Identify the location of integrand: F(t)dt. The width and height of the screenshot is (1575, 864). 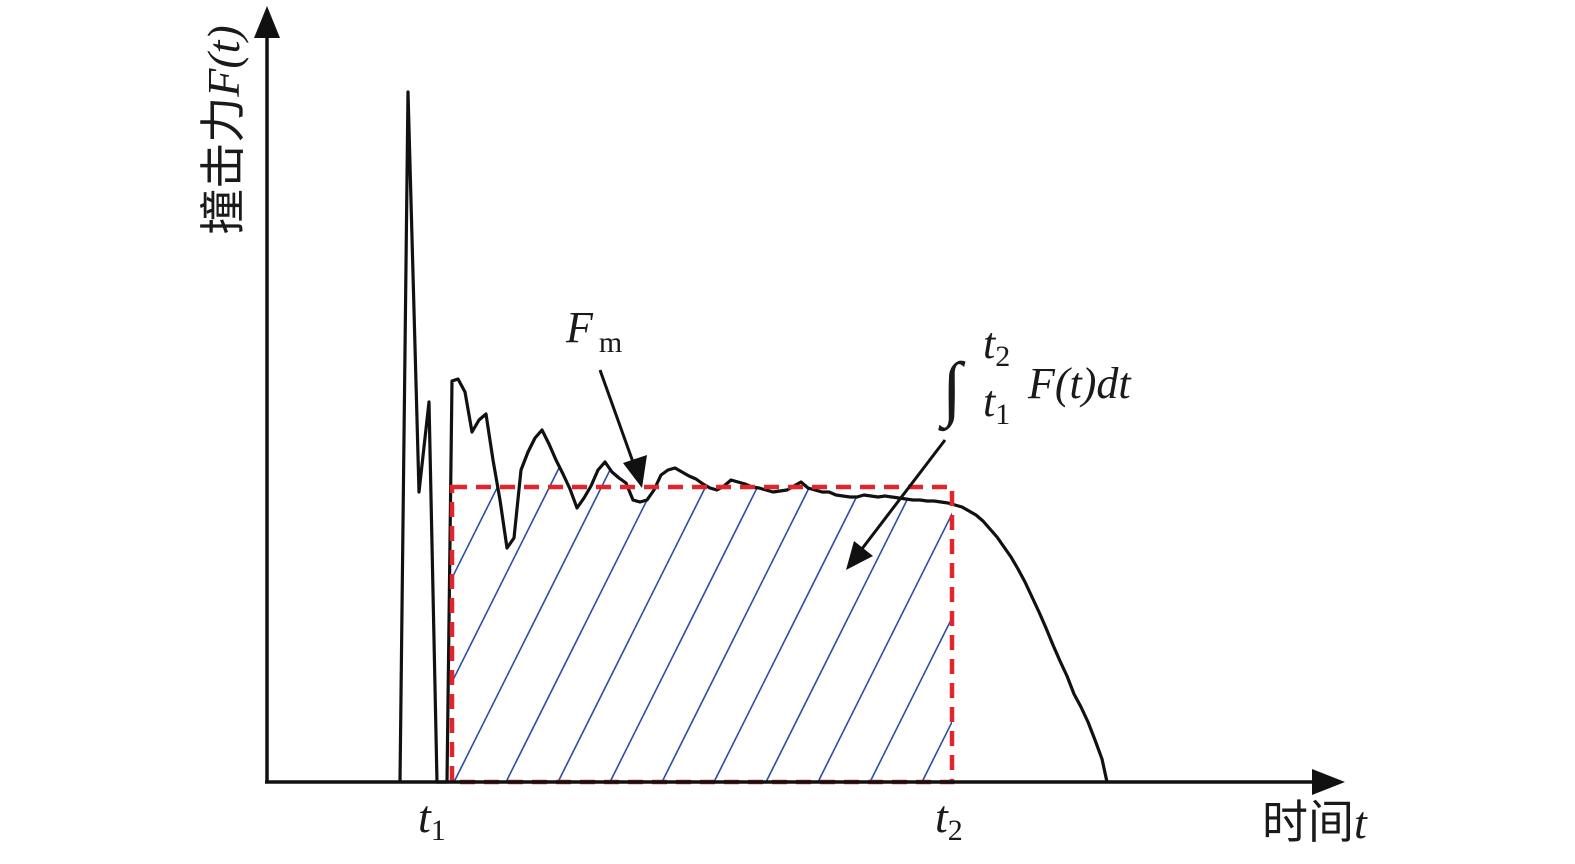
(1079, 383).